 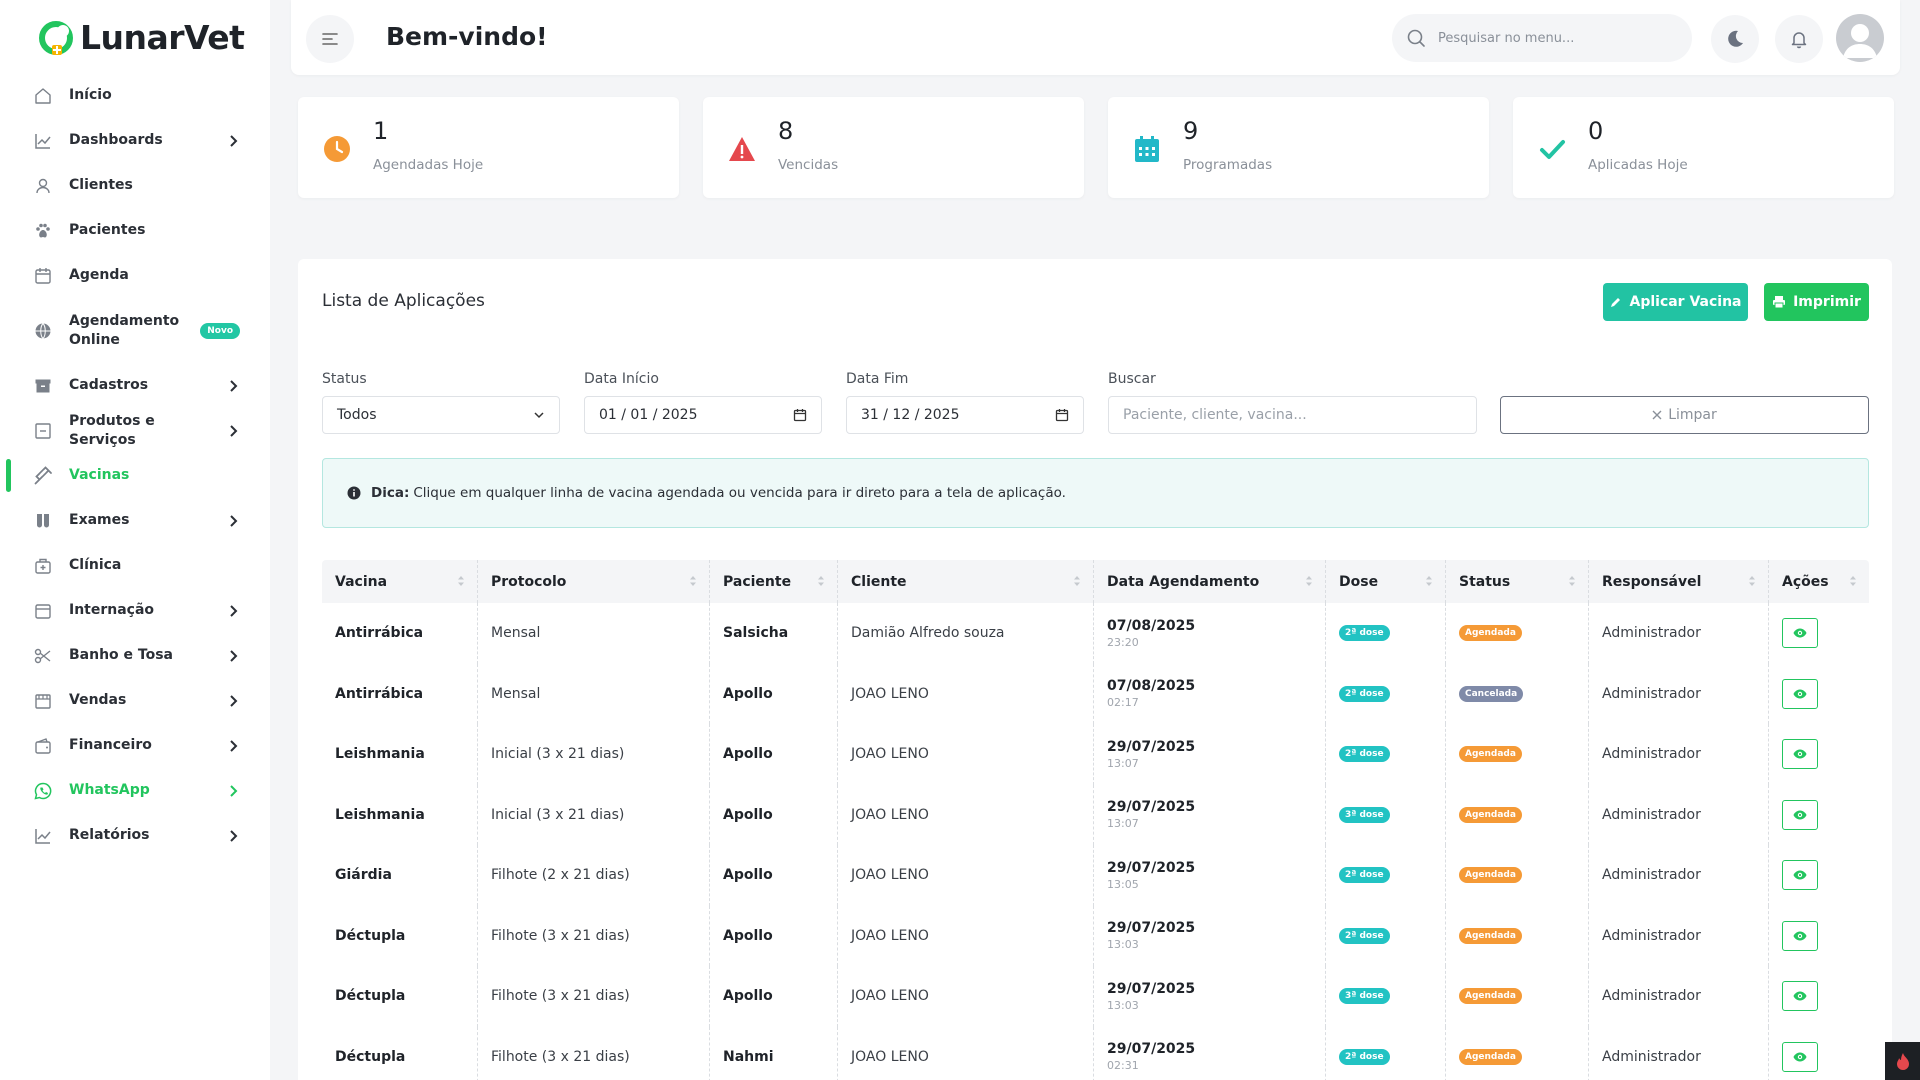 What do you see at coordinates (135, 185) in the screenshot?
I see `sidebar-item-clientes: Clientes` at bounding box center [135, 185].